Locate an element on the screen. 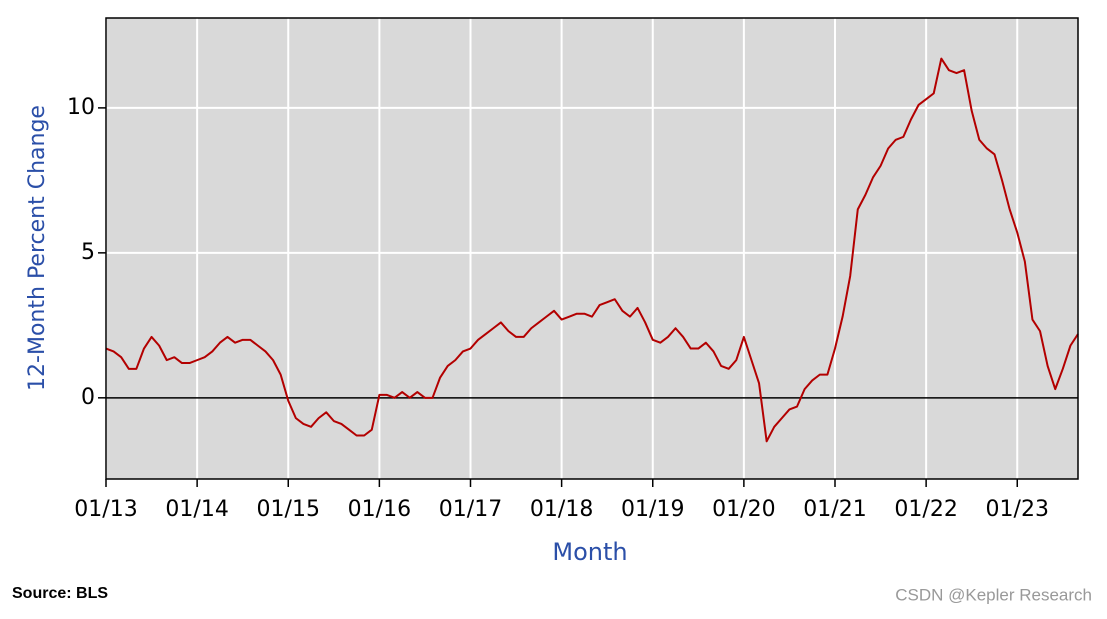 This screenshot has width=1107, height=619. x-tick-label: 01/22 is located at coordinates (925, 509).